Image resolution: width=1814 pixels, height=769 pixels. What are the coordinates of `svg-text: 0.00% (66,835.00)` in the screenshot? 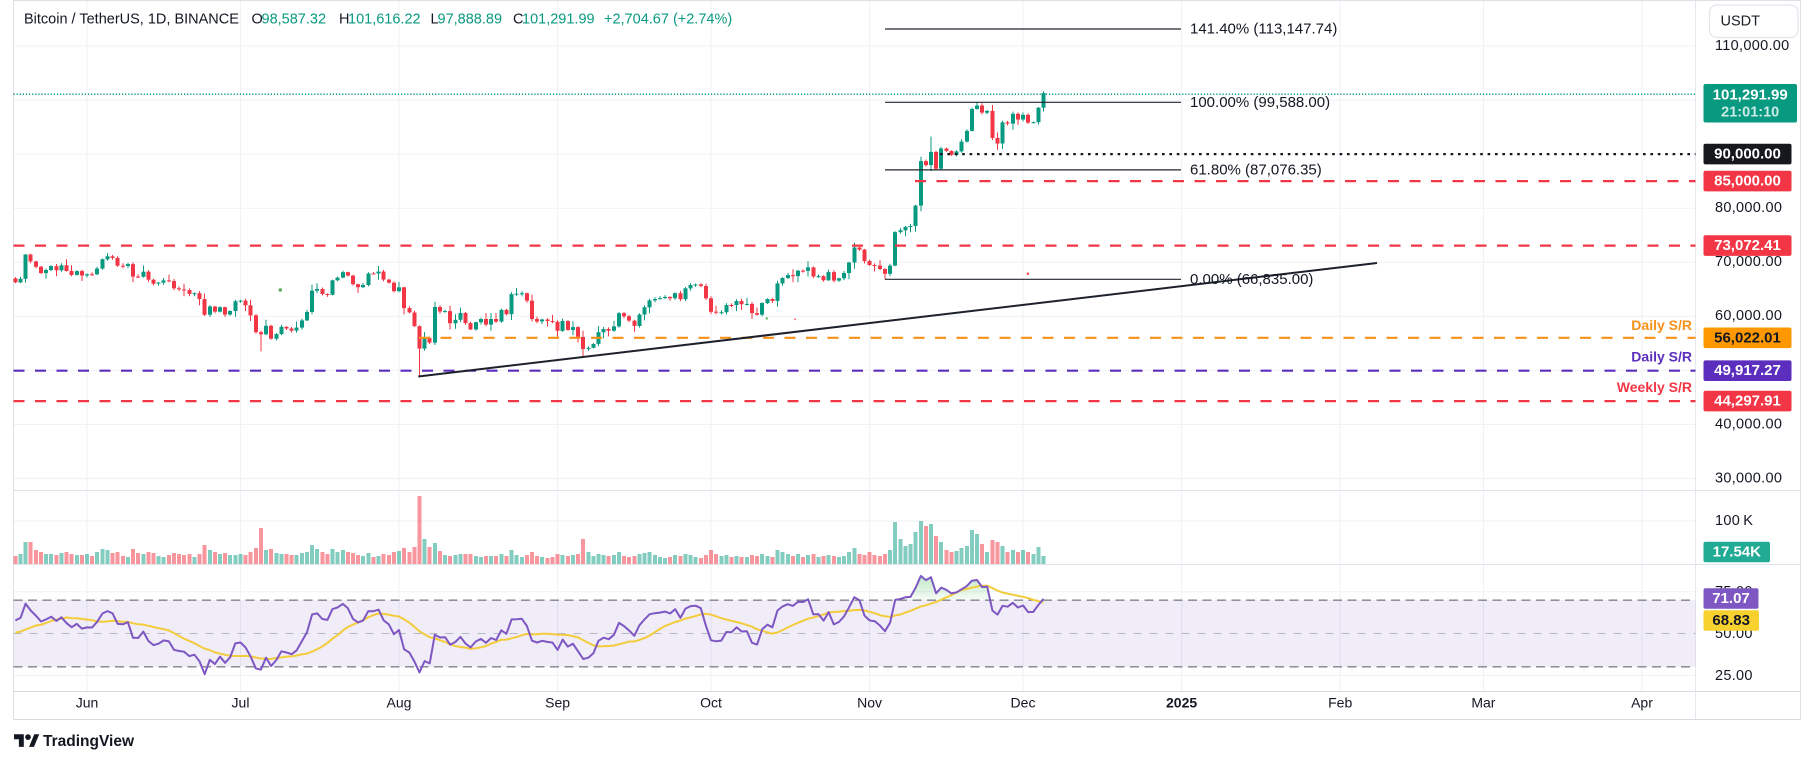 It's located at (1251, 279).